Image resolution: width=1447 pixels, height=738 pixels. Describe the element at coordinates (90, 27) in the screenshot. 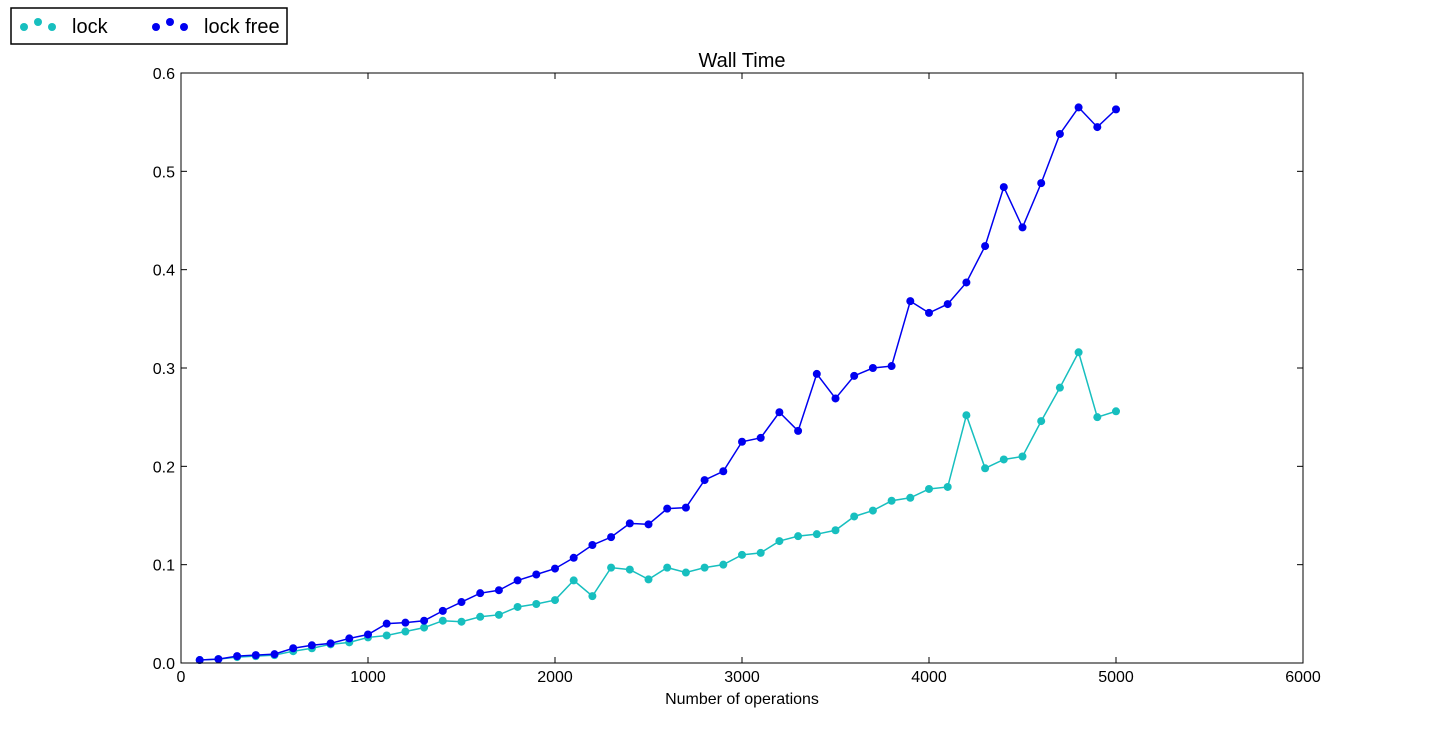

I see `legend-label: lock` at that location.